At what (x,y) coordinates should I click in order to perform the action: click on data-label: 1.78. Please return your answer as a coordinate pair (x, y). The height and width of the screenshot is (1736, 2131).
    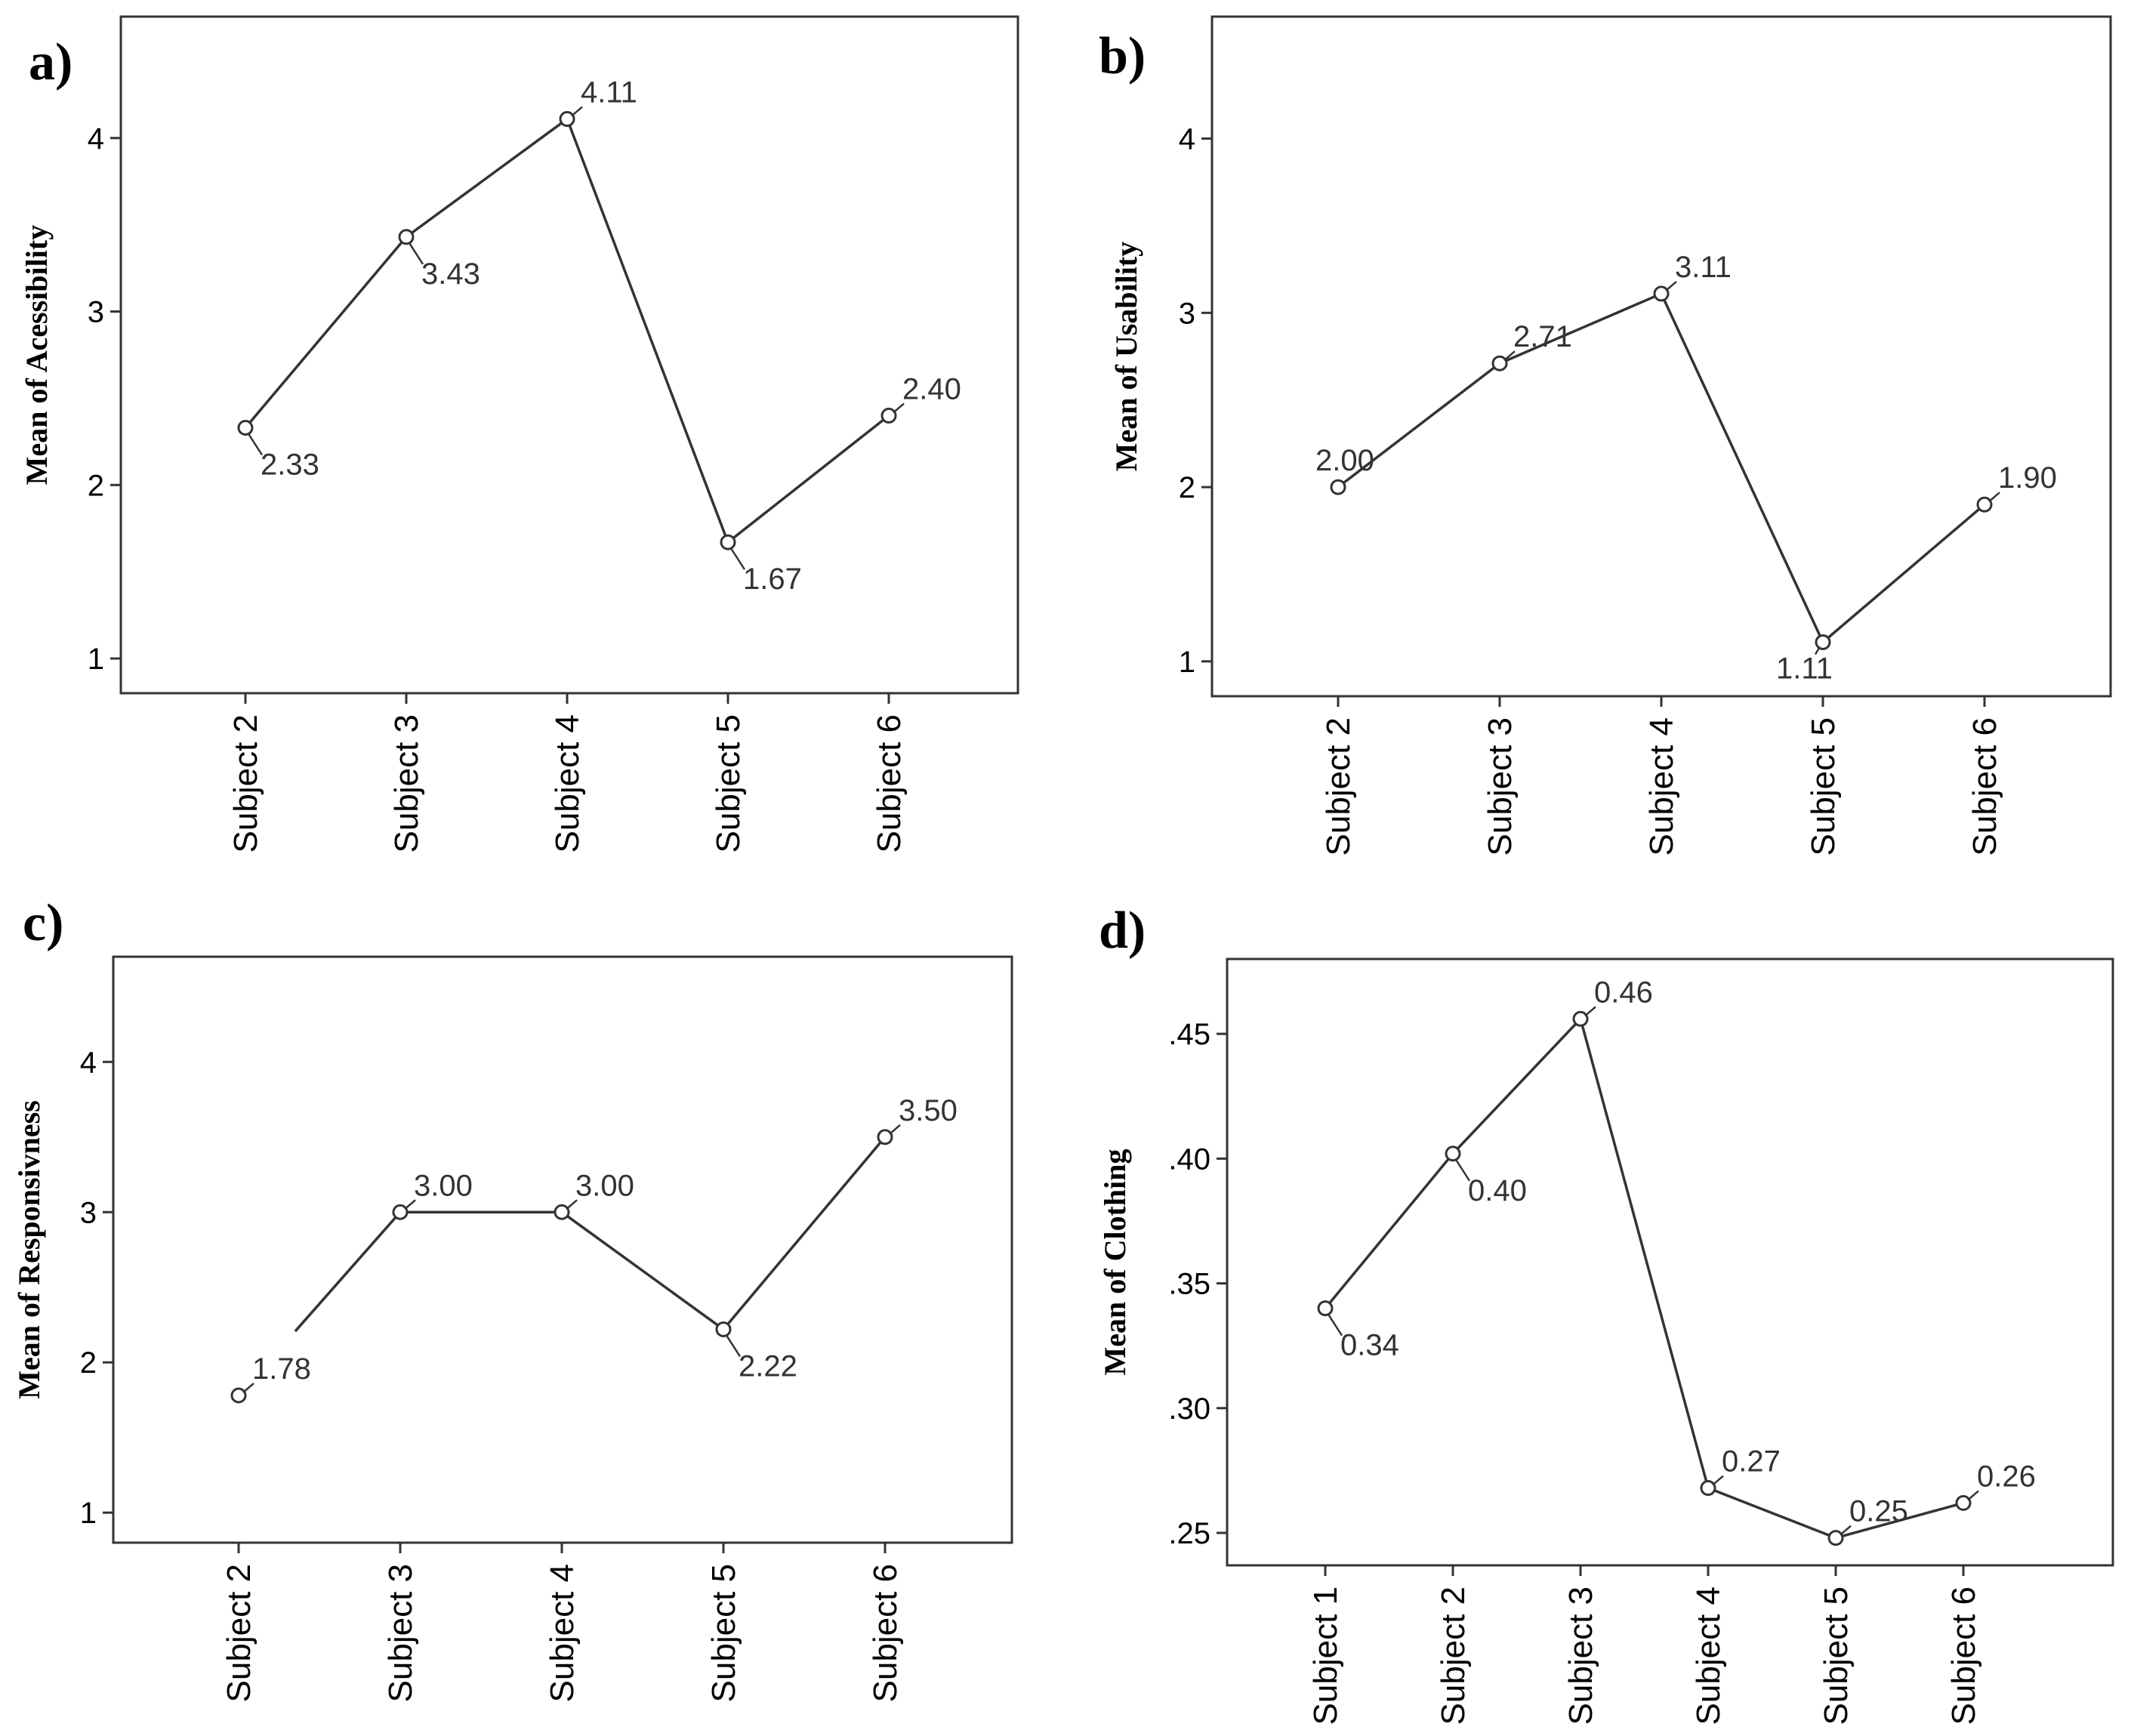
    Looking at the image, I should click on (281, 1369).